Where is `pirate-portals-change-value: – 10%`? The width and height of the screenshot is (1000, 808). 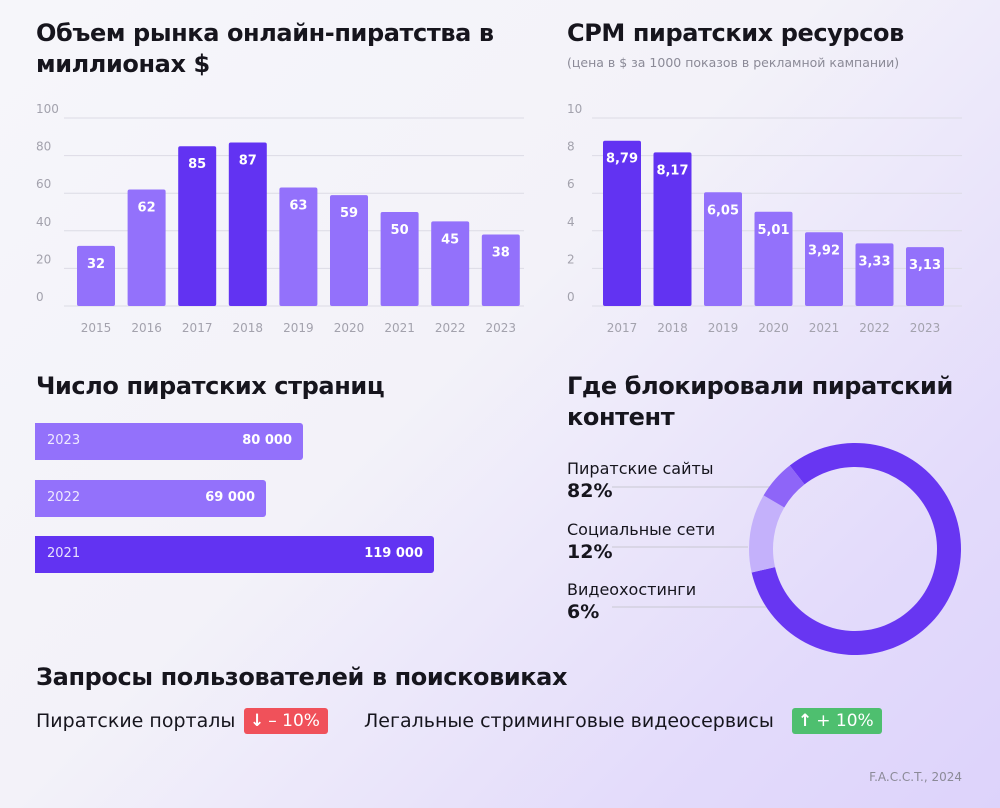
pirate-portals-change-value: – 10% is located at coordinates (294, 721).